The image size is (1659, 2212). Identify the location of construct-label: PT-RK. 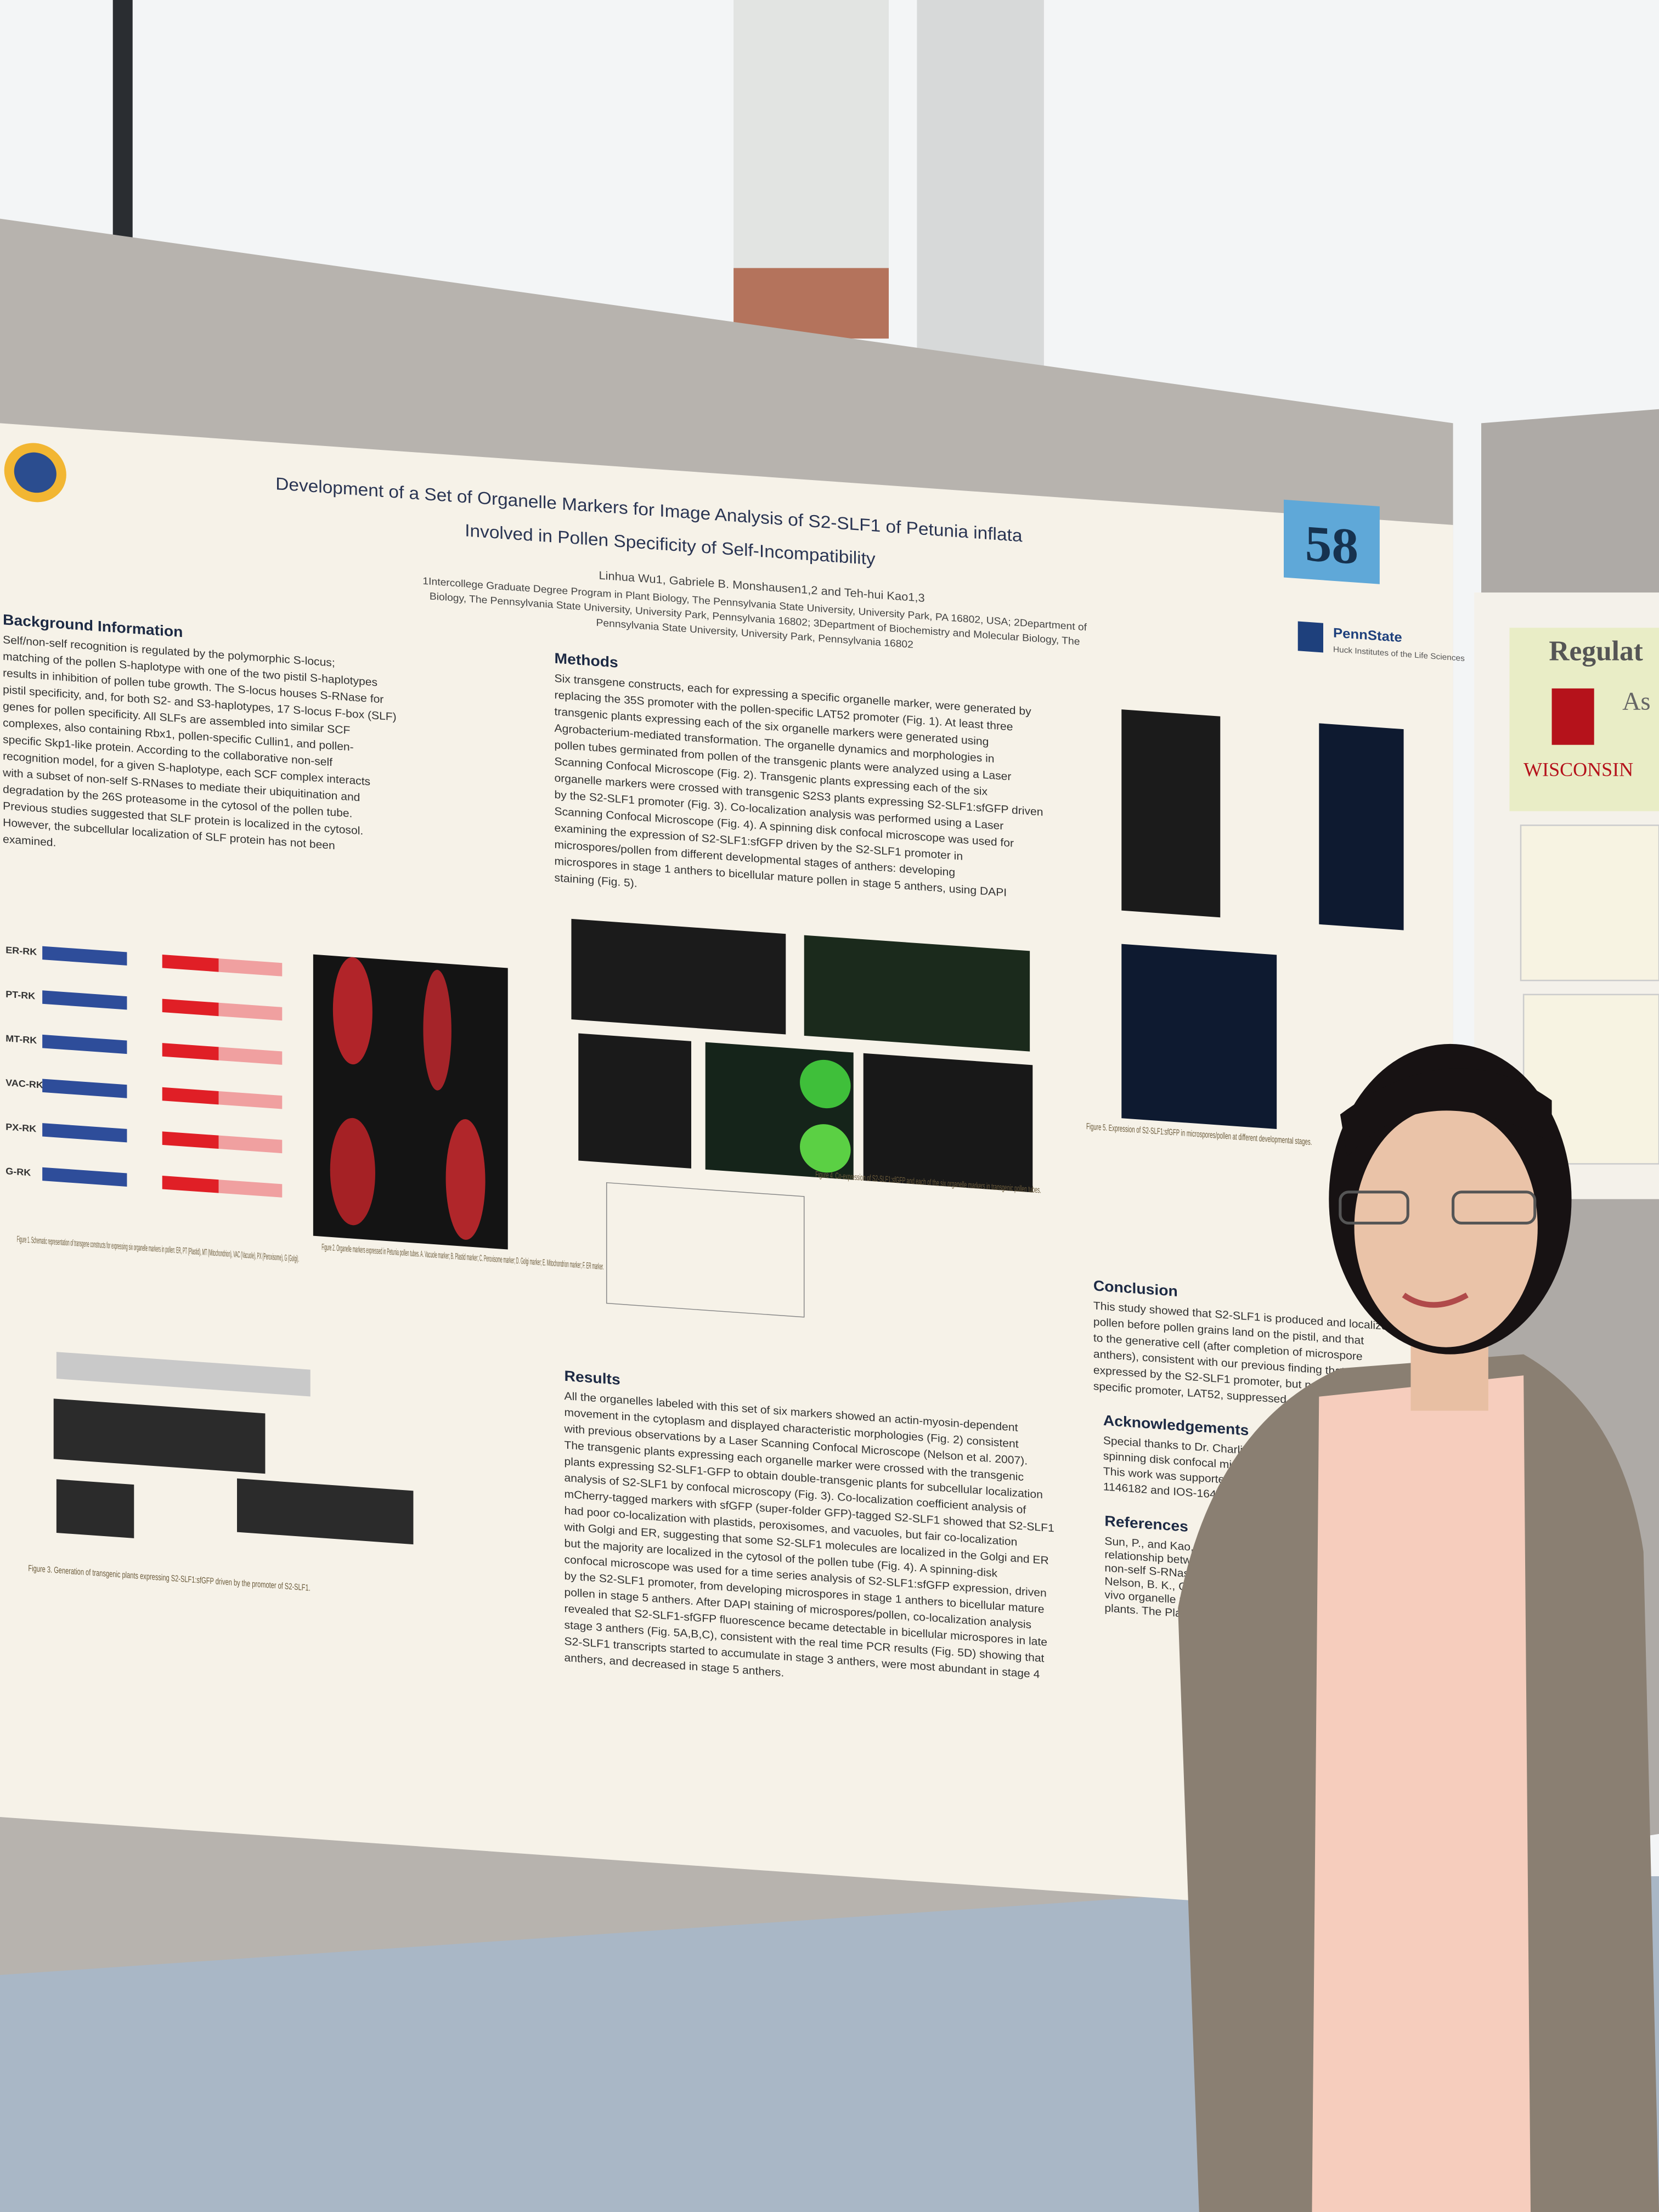
(20, 995).